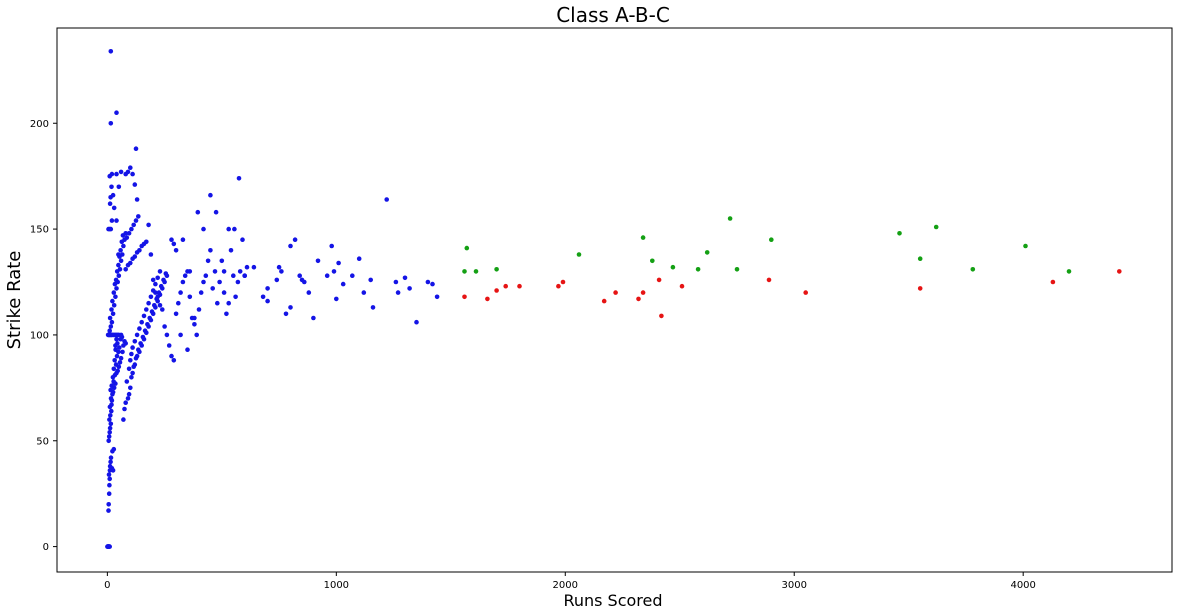  What do you see at coordinates (39, 335) in the screenshot?
I see `y-tick-label: 100` at bounding box center [39, 335].